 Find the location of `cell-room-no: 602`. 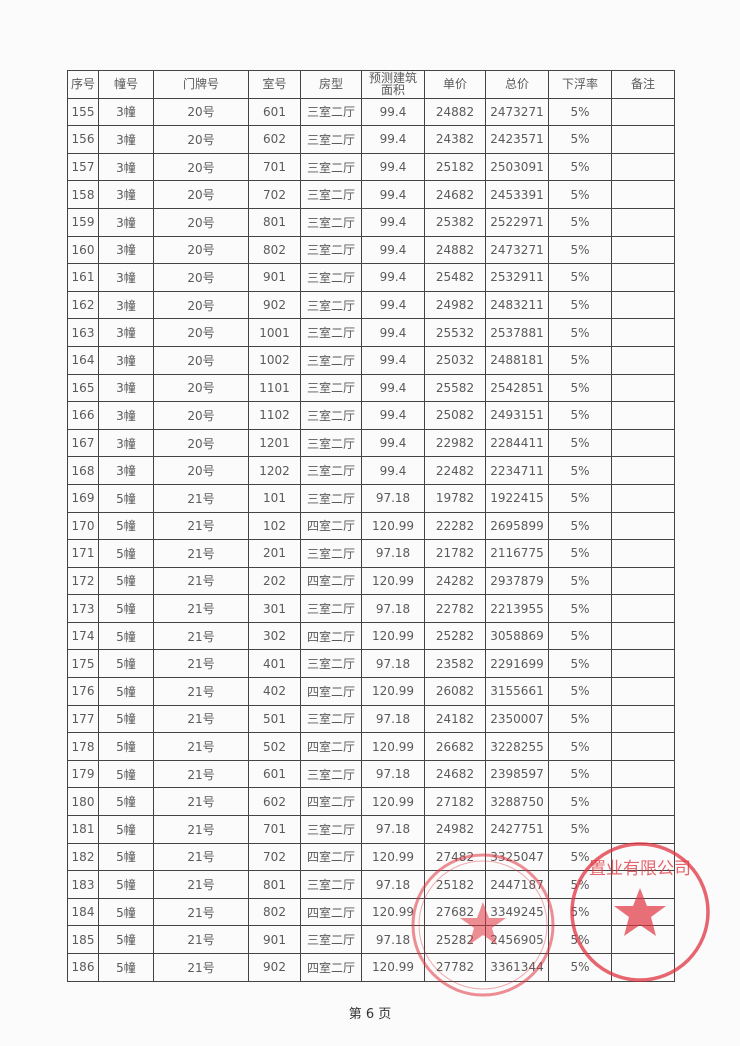

cell-room-no: 602 is located at coordinates (274, 802).